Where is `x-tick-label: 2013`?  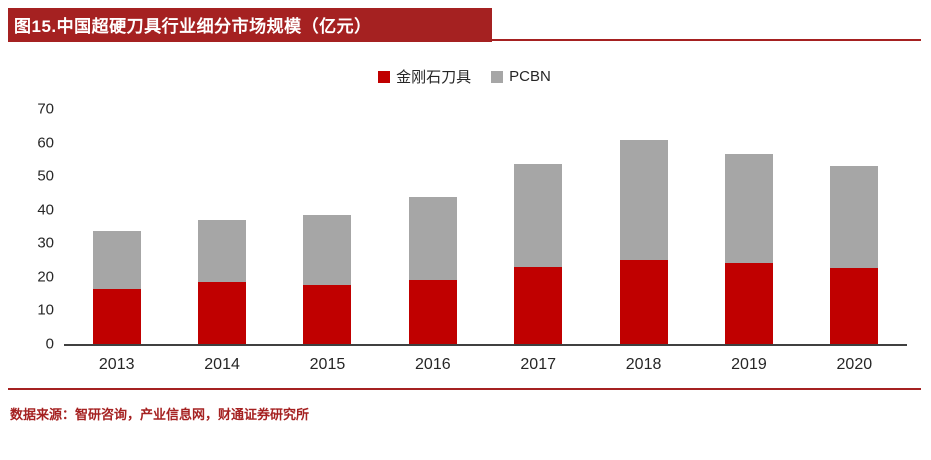
x-tick-label: 2013 is located at coordinates (116, 364).